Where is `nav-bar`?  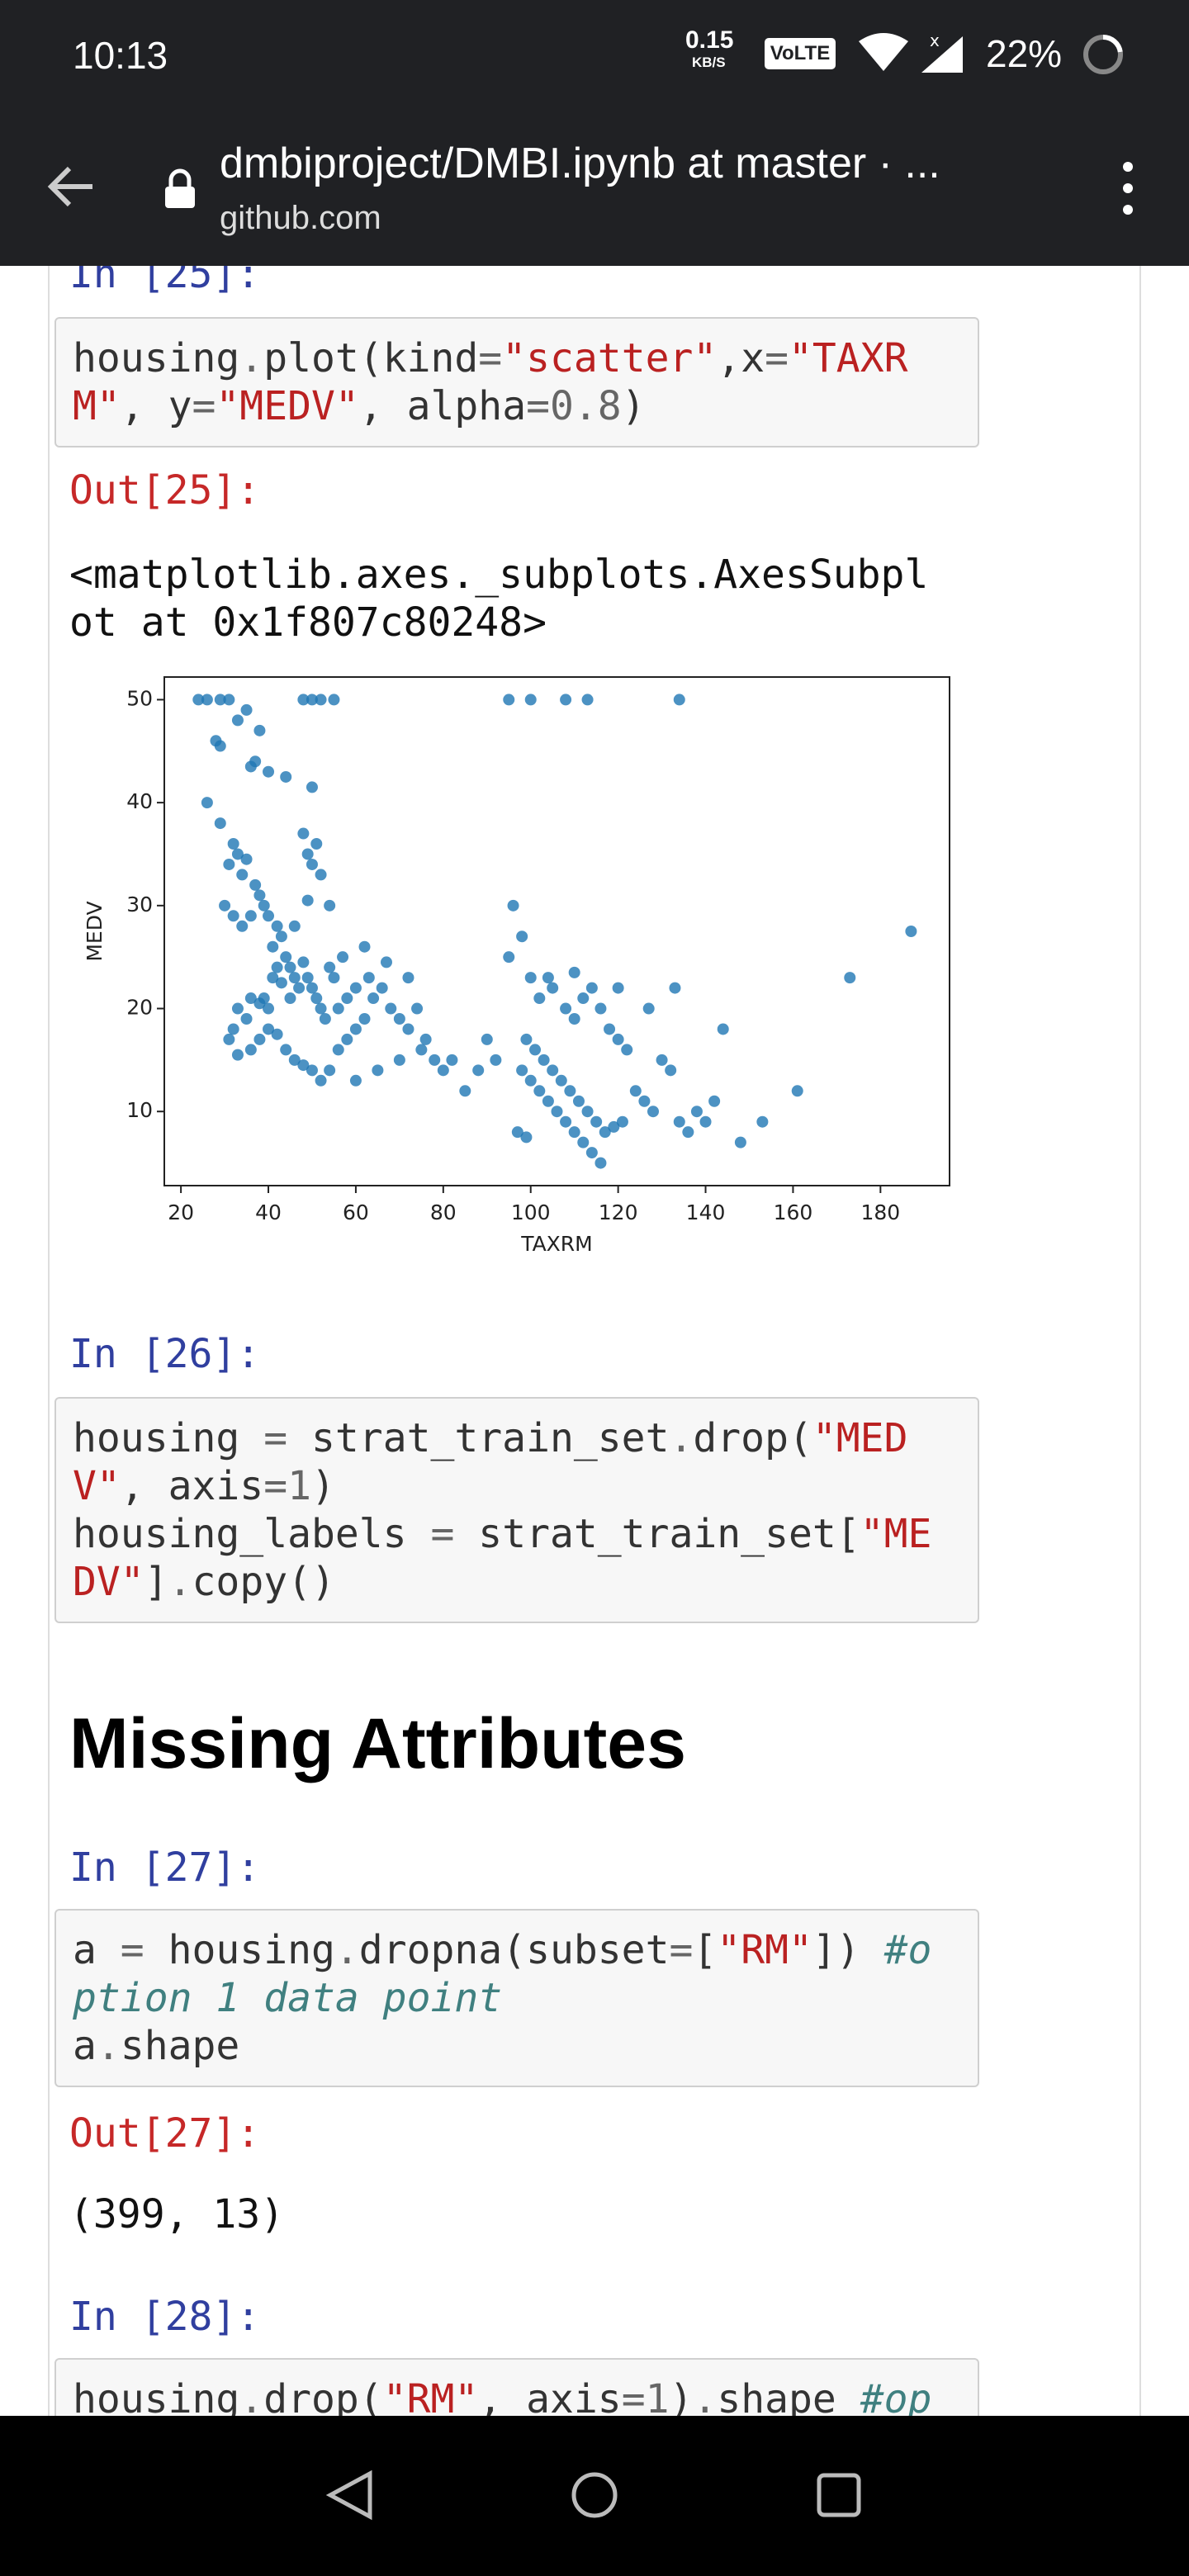
nav-bar is located at coordinates (594, 2496).